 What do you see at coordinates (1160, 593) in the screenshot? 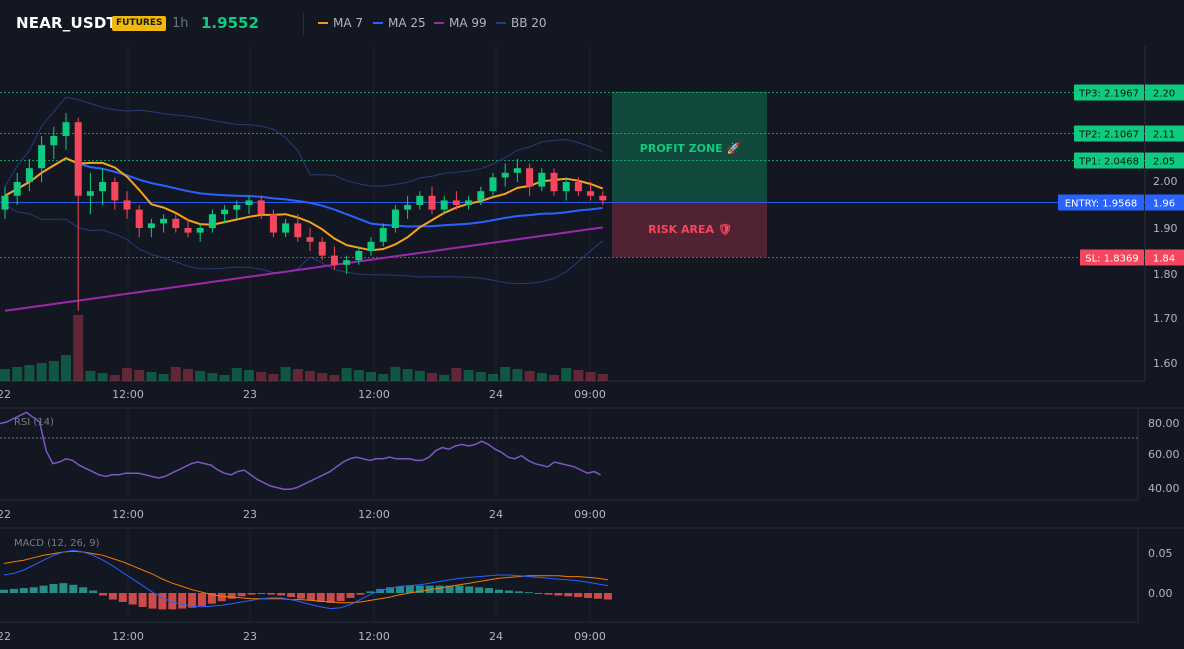
I see `macd-axis-label: 0.00` at bounding box center [1160, 593].